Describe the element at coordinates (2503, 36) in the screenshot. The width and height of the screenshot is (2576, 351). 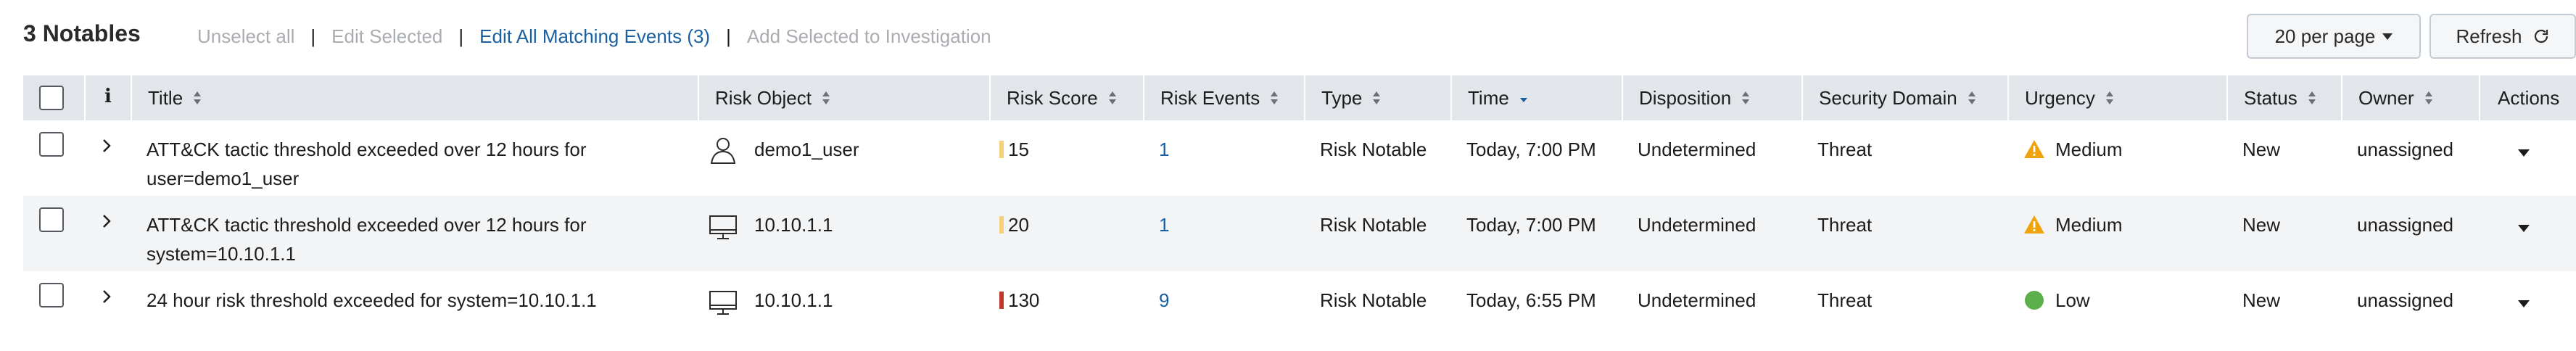
I see `refresh-button: Refresh` at that location.